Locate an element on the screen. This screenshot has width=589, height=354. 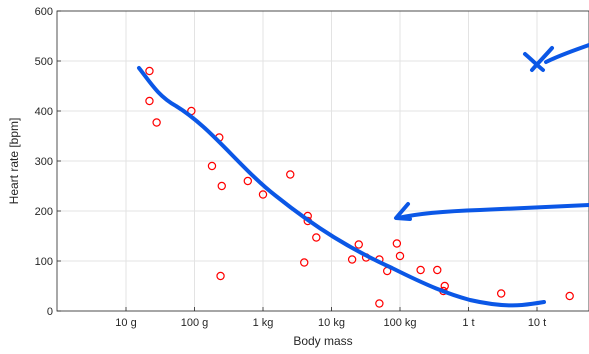
handwritten-arrowhead is located at coordinates (403, 211).